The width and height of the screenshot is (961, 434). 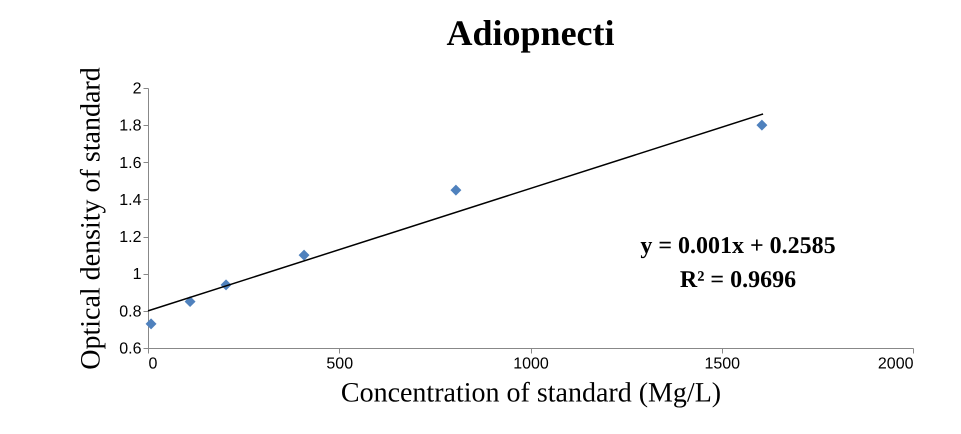 What do you see at coordinates (722, 364) in the screenshot?
I see `x-tick-label: 1500` at bounding box center [722, 364].